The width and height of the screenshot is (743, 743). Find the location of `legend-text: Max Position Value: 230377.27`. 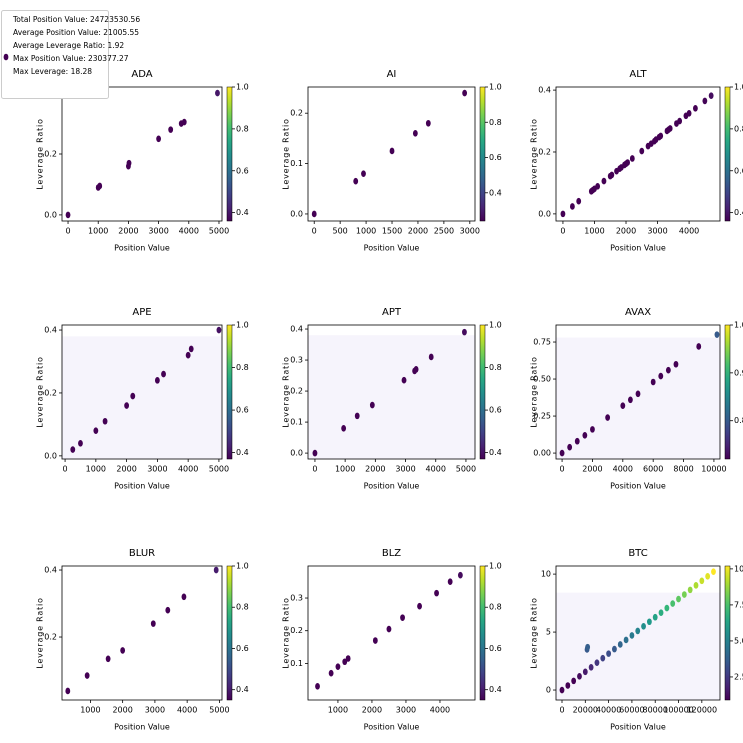

legend-text: Max Position Value: 230377.27 is located at coordinates (71, 58).